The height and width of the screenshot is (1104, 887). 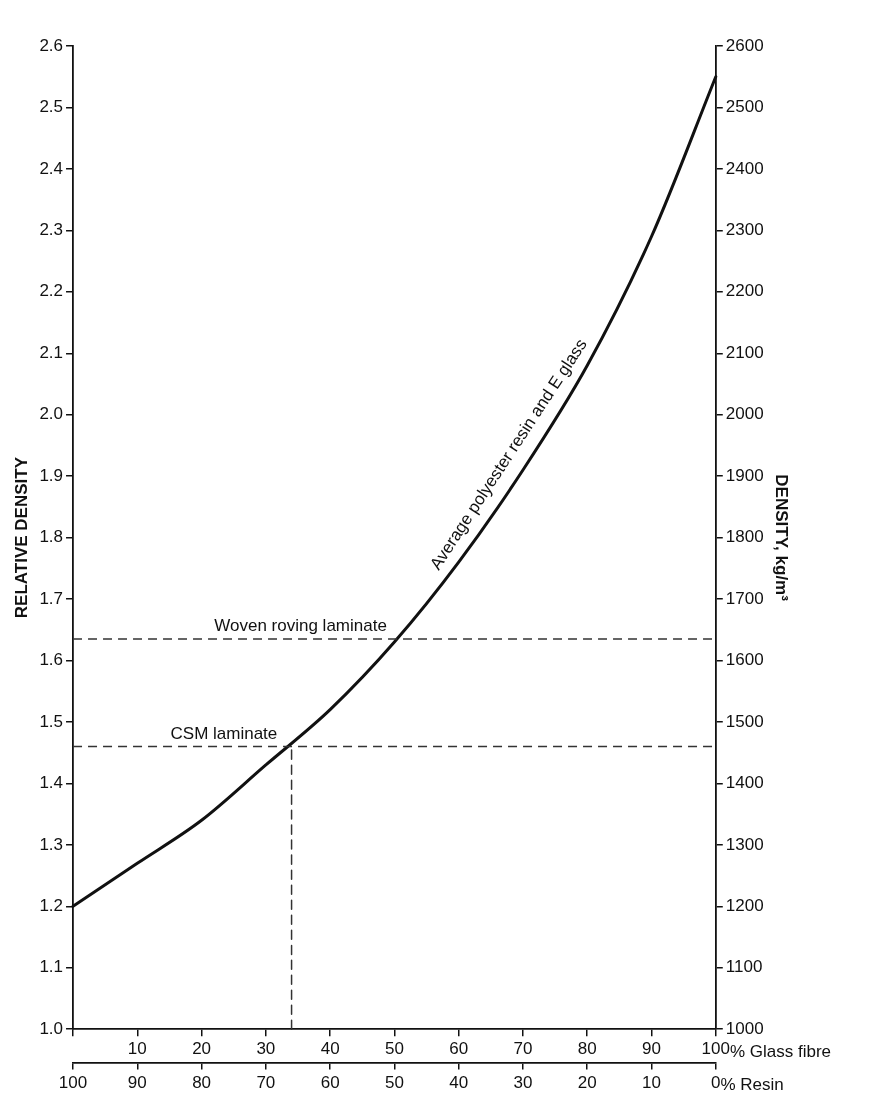 I want to click on y-tick-label: 2.1, so click(x=51, y=352).